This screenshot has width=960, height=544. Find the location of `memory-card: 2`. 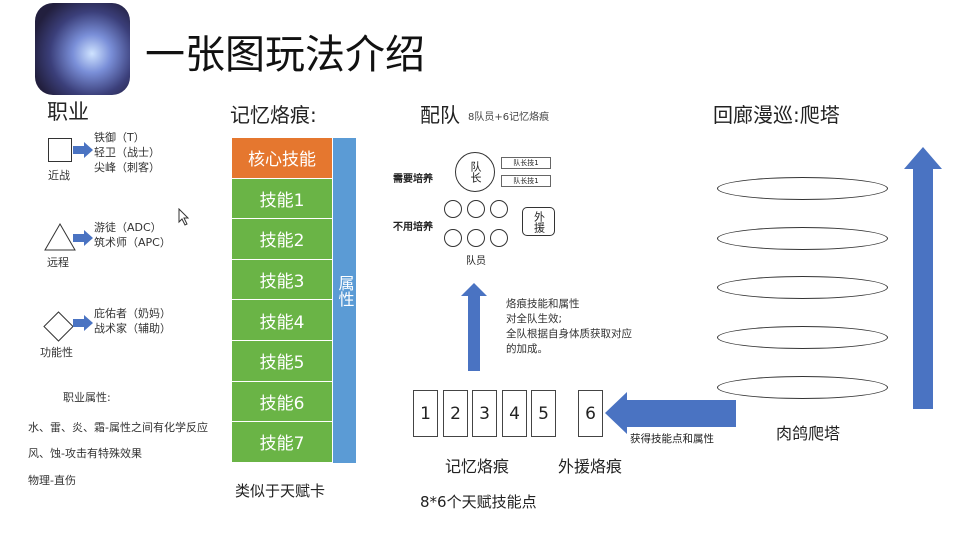

memory-card: 2 is located at coordinates (455, 413).